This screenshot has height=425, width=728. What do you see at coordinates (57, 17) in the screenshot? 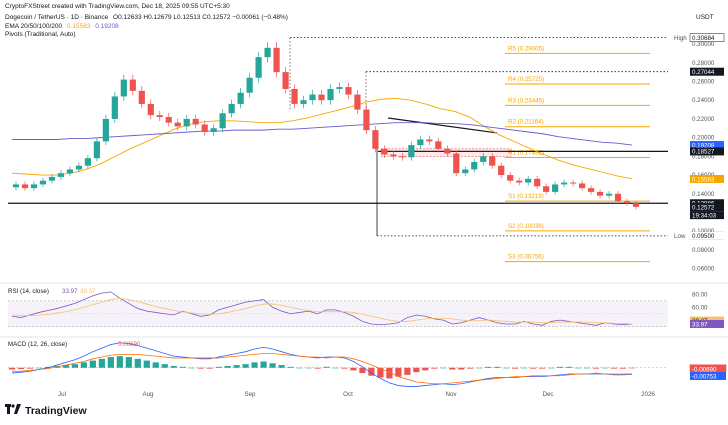
I see `symbol-name: Dogecoin / TetherUS · 1D · Binance` at bounding box center [57, 17].